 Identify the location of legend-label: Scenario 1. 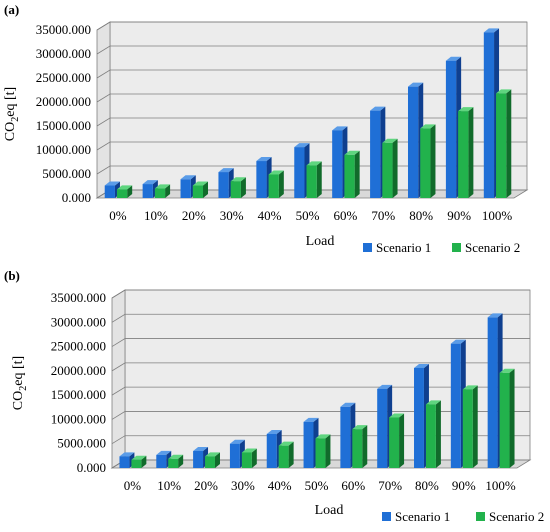
(403, 247).